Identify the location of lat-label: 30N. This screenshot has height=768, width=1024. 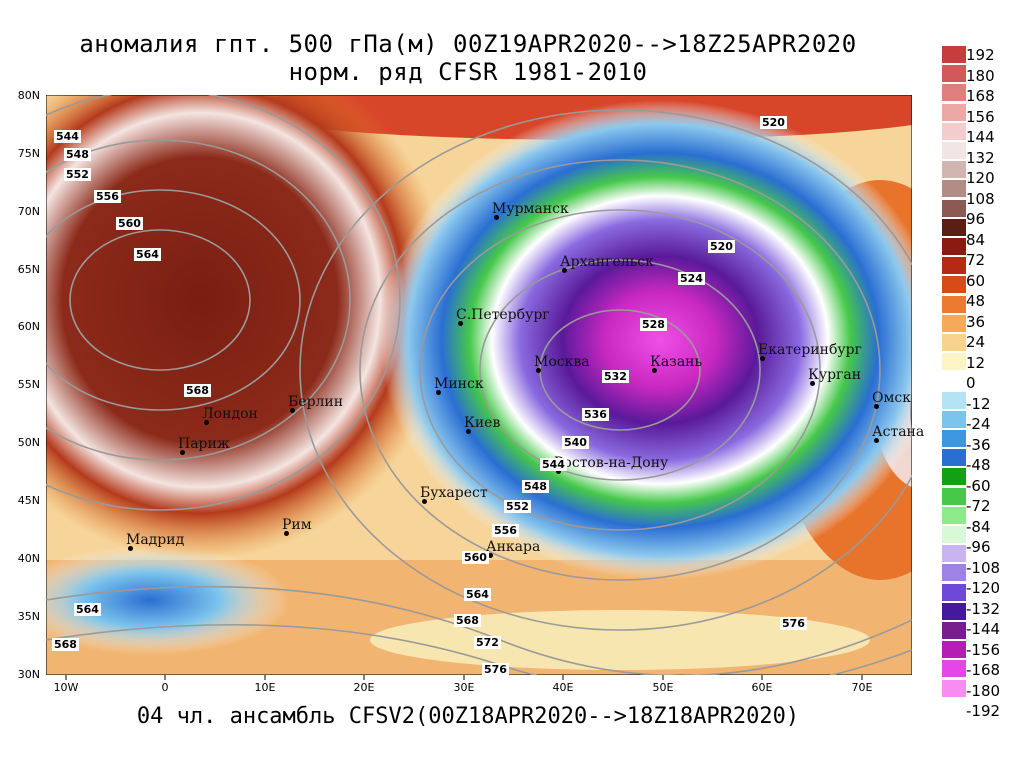
(28, 674).